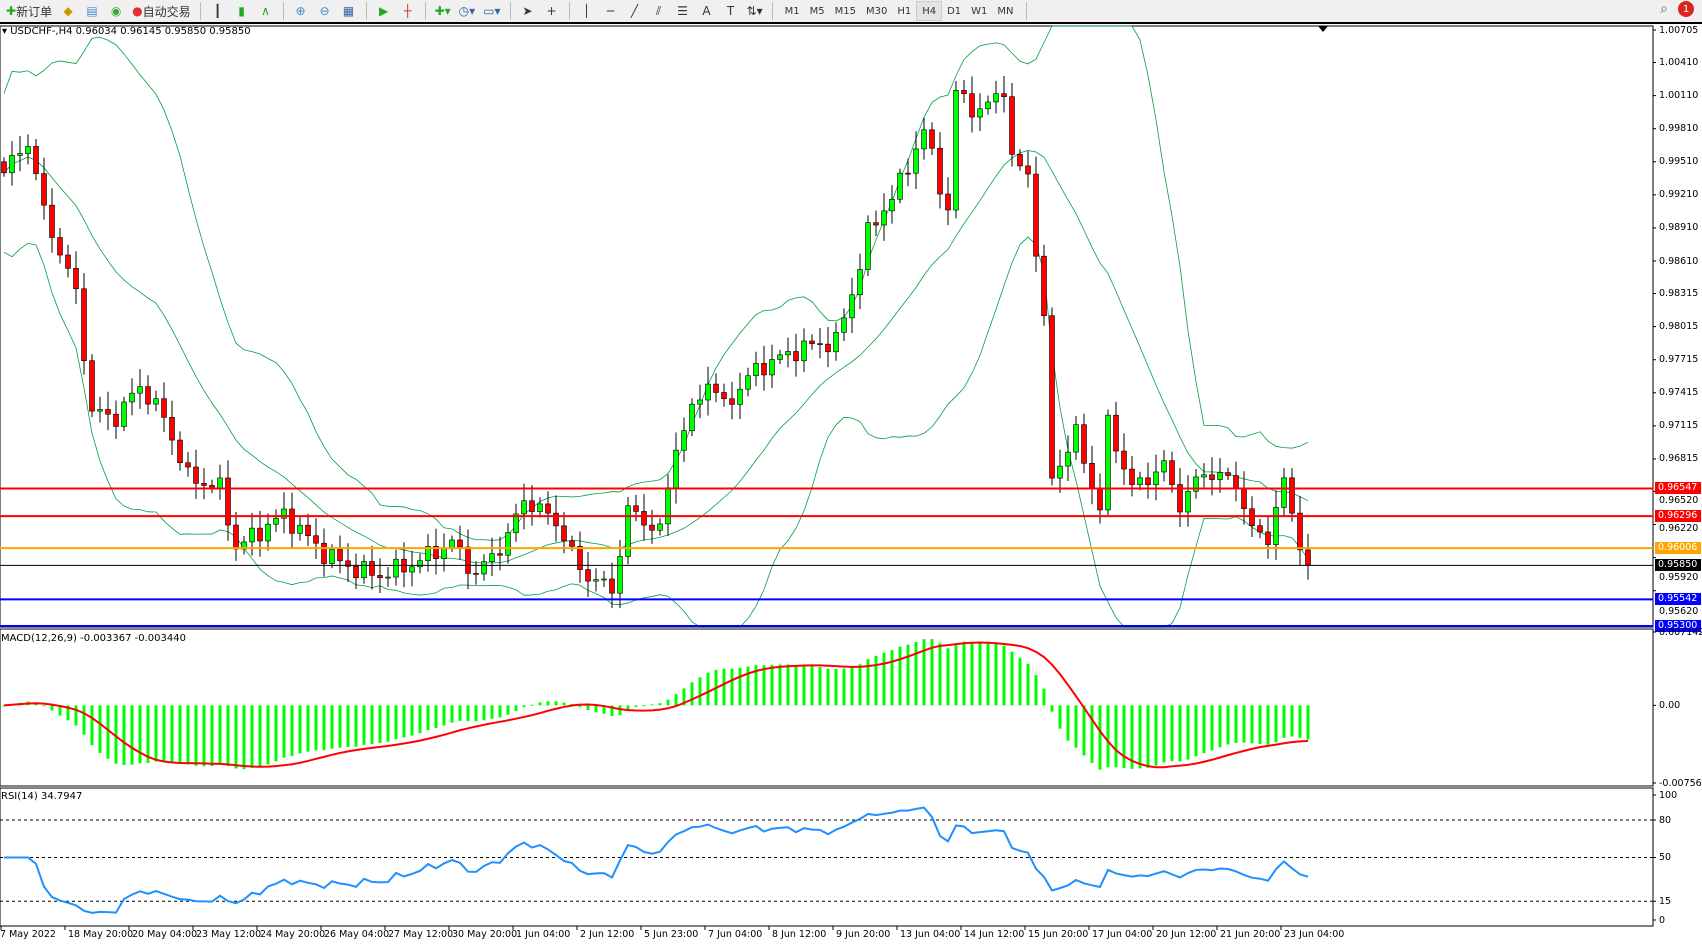  Describe the element at coordinates (265, 11) in the screenshot. I see `line-chart-icon: ∧` at that location.